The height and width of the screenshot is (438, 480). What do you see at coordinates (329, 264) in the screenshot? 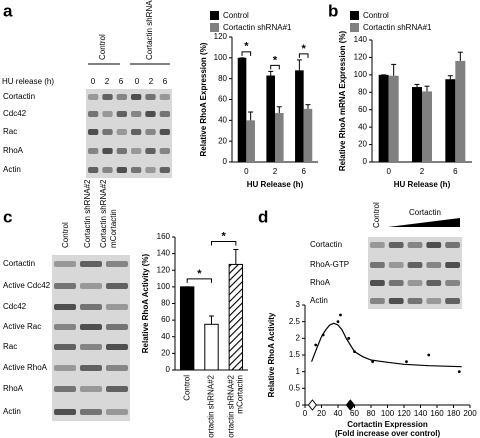
I see `blot-row-label: RhoA-GTP` at bounding box center [329, 264].